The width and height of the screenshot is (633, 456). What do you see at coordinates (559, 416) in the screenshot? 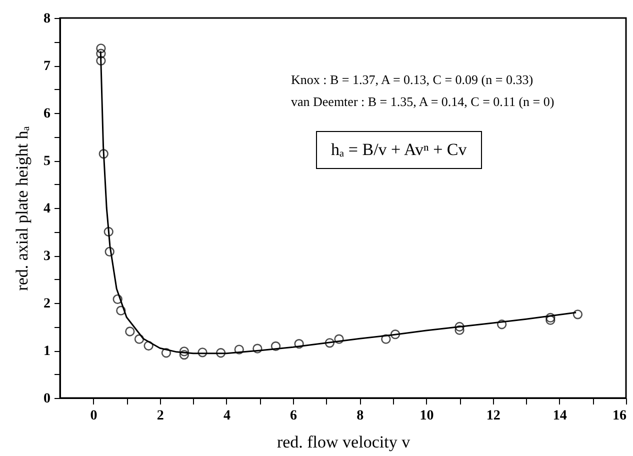
I see `x-tick-label: 14` at bounding box center [559, 416].